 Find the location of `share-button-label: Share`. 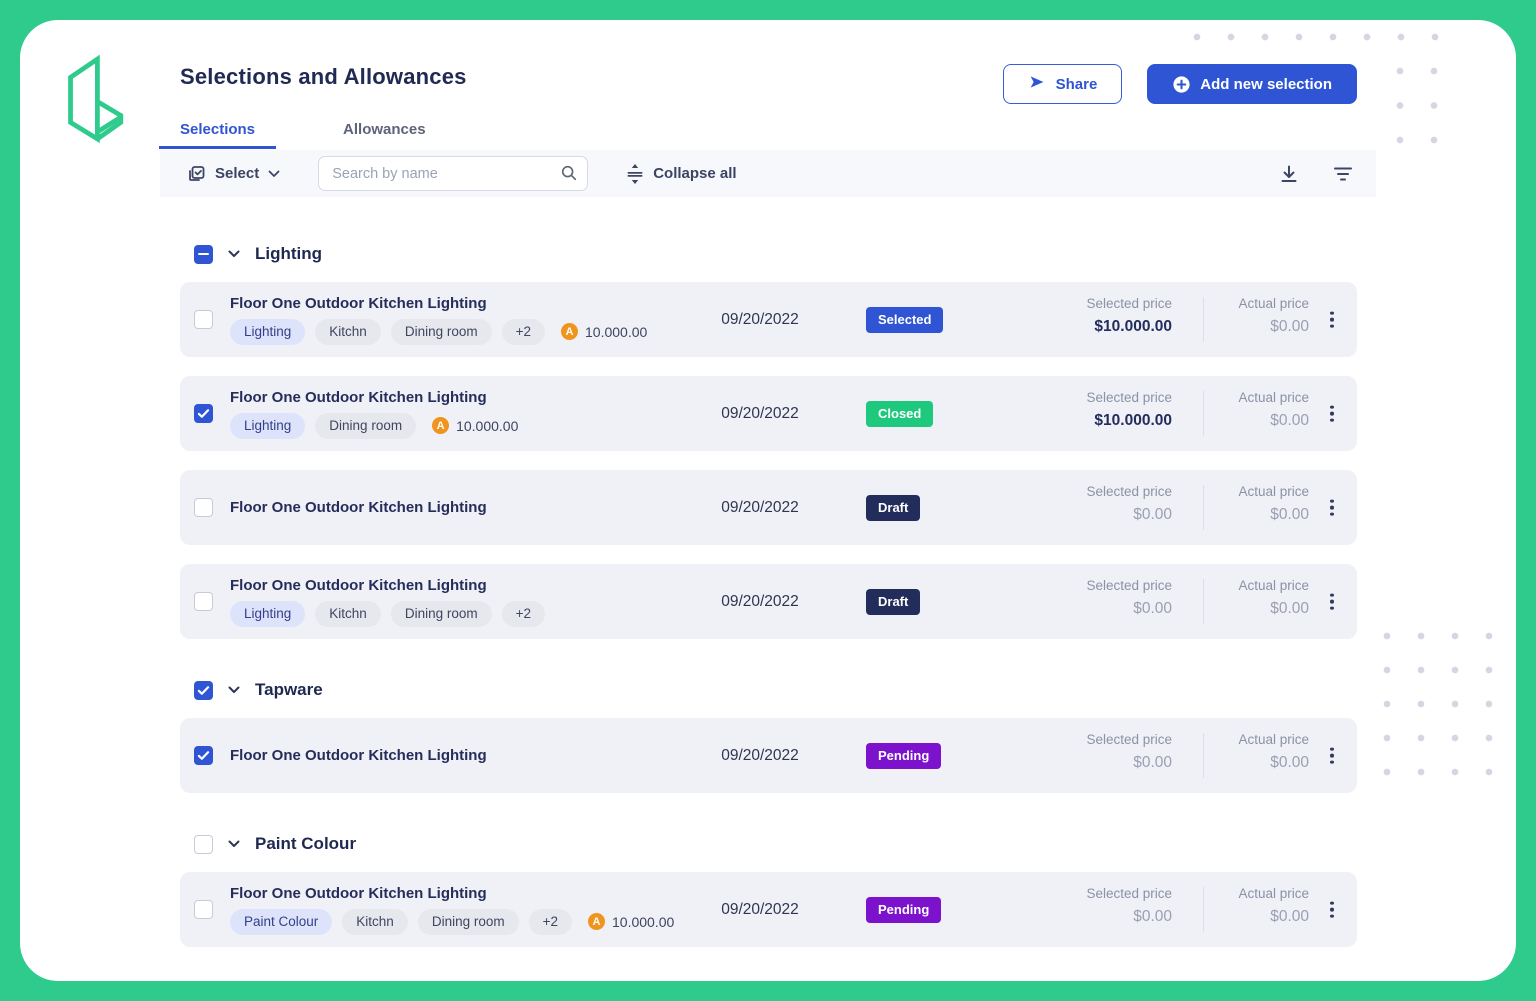

share-button-label: Share is located at coordinates (1076, 84).